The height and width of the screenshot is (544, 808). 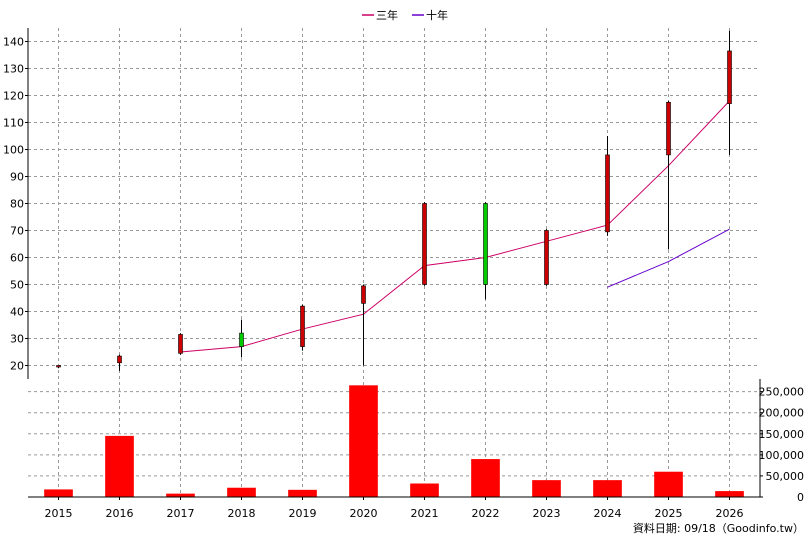 What do you see at coordinates (669, 513) in the screenshot?
I see `x-tick-label: 2025` at bounding box center [669, 513].